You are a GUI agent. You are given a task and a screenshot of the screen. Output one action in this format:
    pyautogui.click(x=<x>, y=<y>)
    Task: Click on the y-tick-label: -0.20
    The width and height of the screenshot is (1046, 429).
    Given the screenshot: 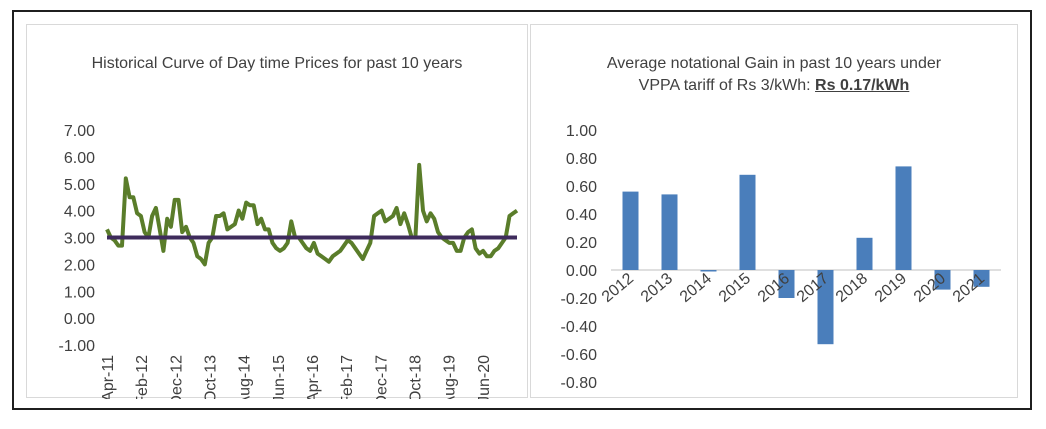 What is the action you would take?
    pyautogui.click(x=579, y=299)
    